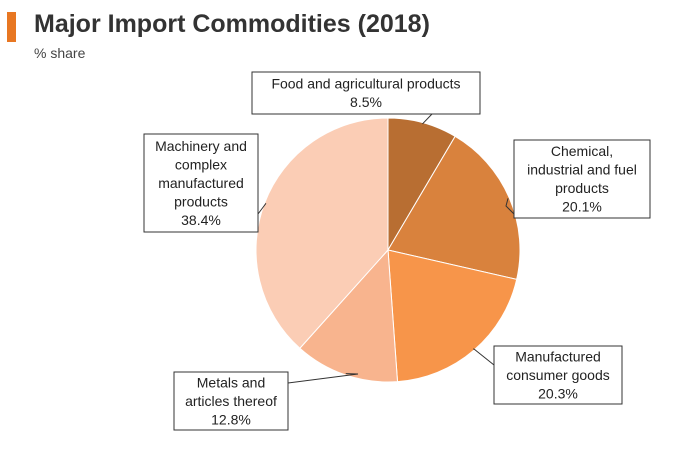 The height and width of the screenshot is (450, 700). Describe the element at coordinates (558, 356) in the screenshot. I see `slice-name-label: Manufactured` at that location.